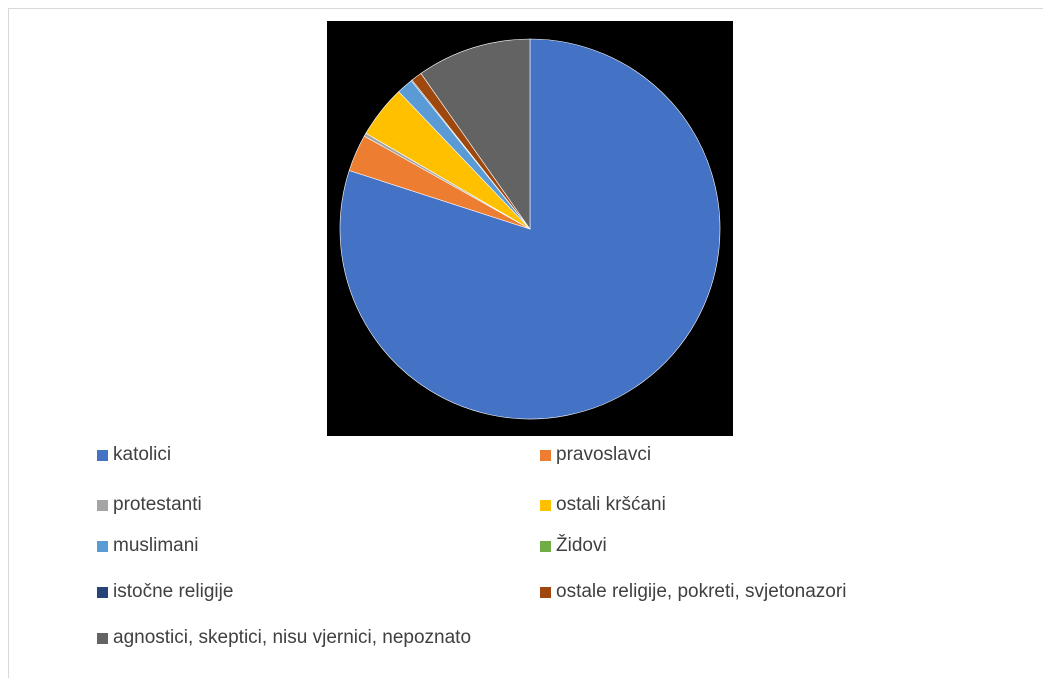 This screenshot has width=1043, height=678. I want to click on legend-item-5: Židovi, so click(573, 546).